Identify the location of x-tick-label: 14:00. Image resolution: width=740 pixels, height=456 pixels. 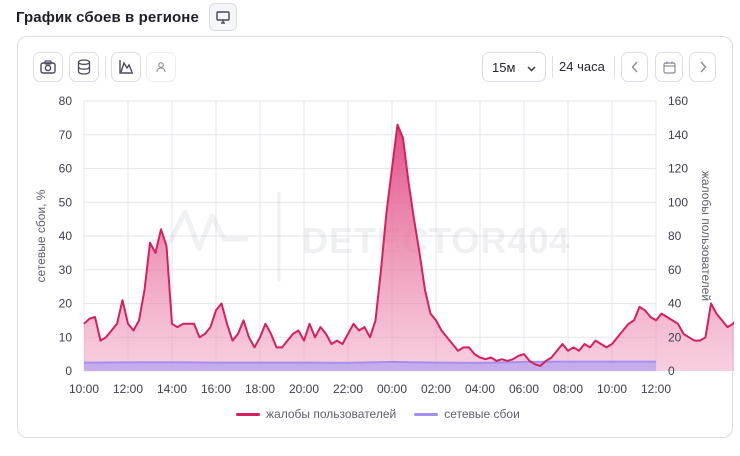
(172, 389).